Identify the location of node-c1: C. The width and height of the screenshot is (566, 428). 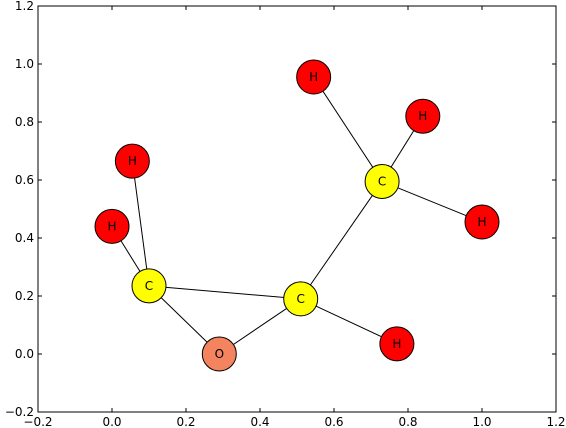
(149, 286).